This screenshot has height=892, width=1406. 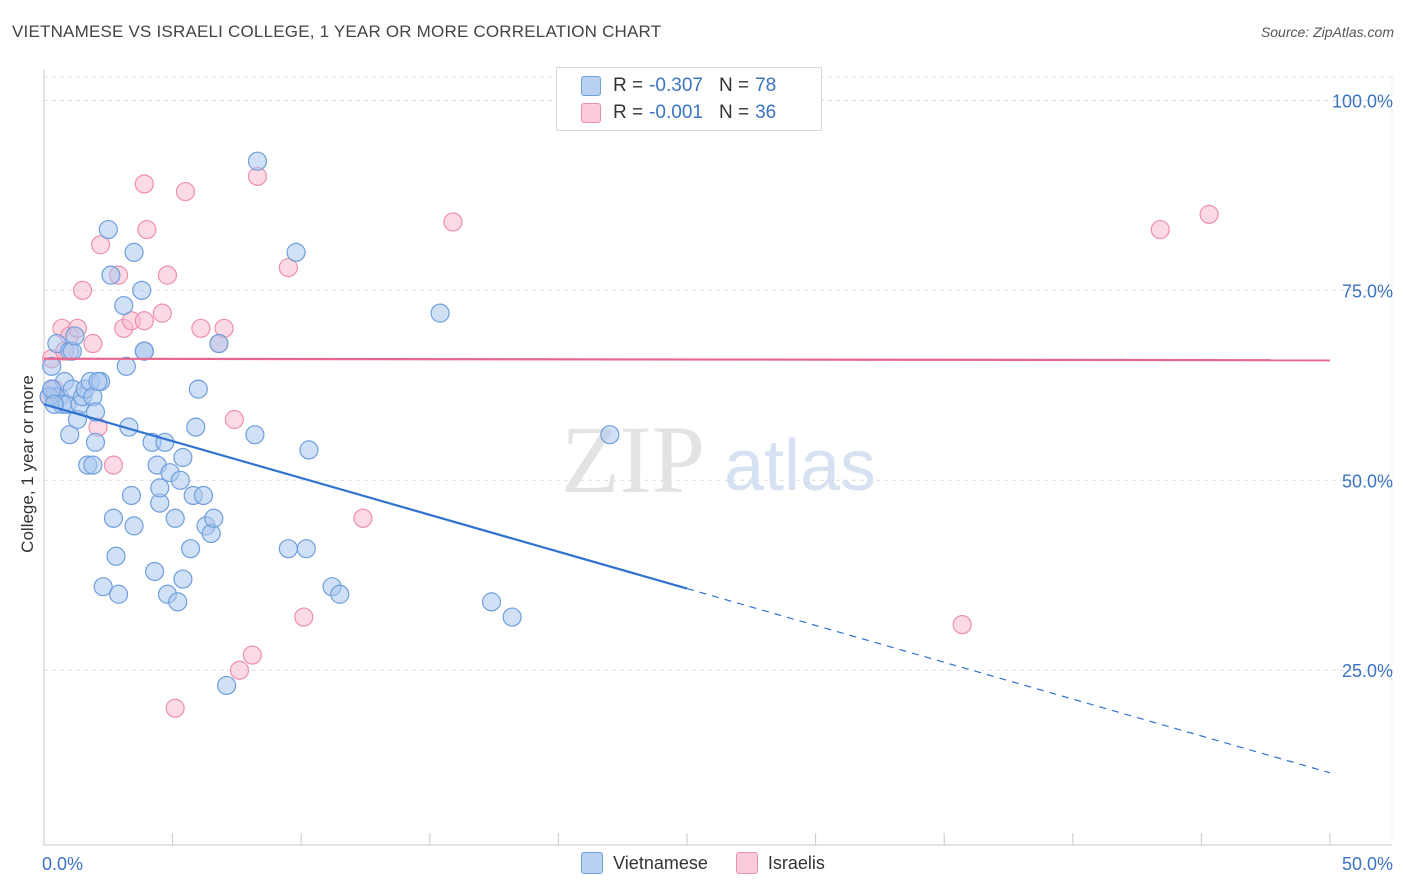 I want to click on stats-legend: R = -0.307 N = 78 R = -0.001 N = 36, so click(x=689, y=99).